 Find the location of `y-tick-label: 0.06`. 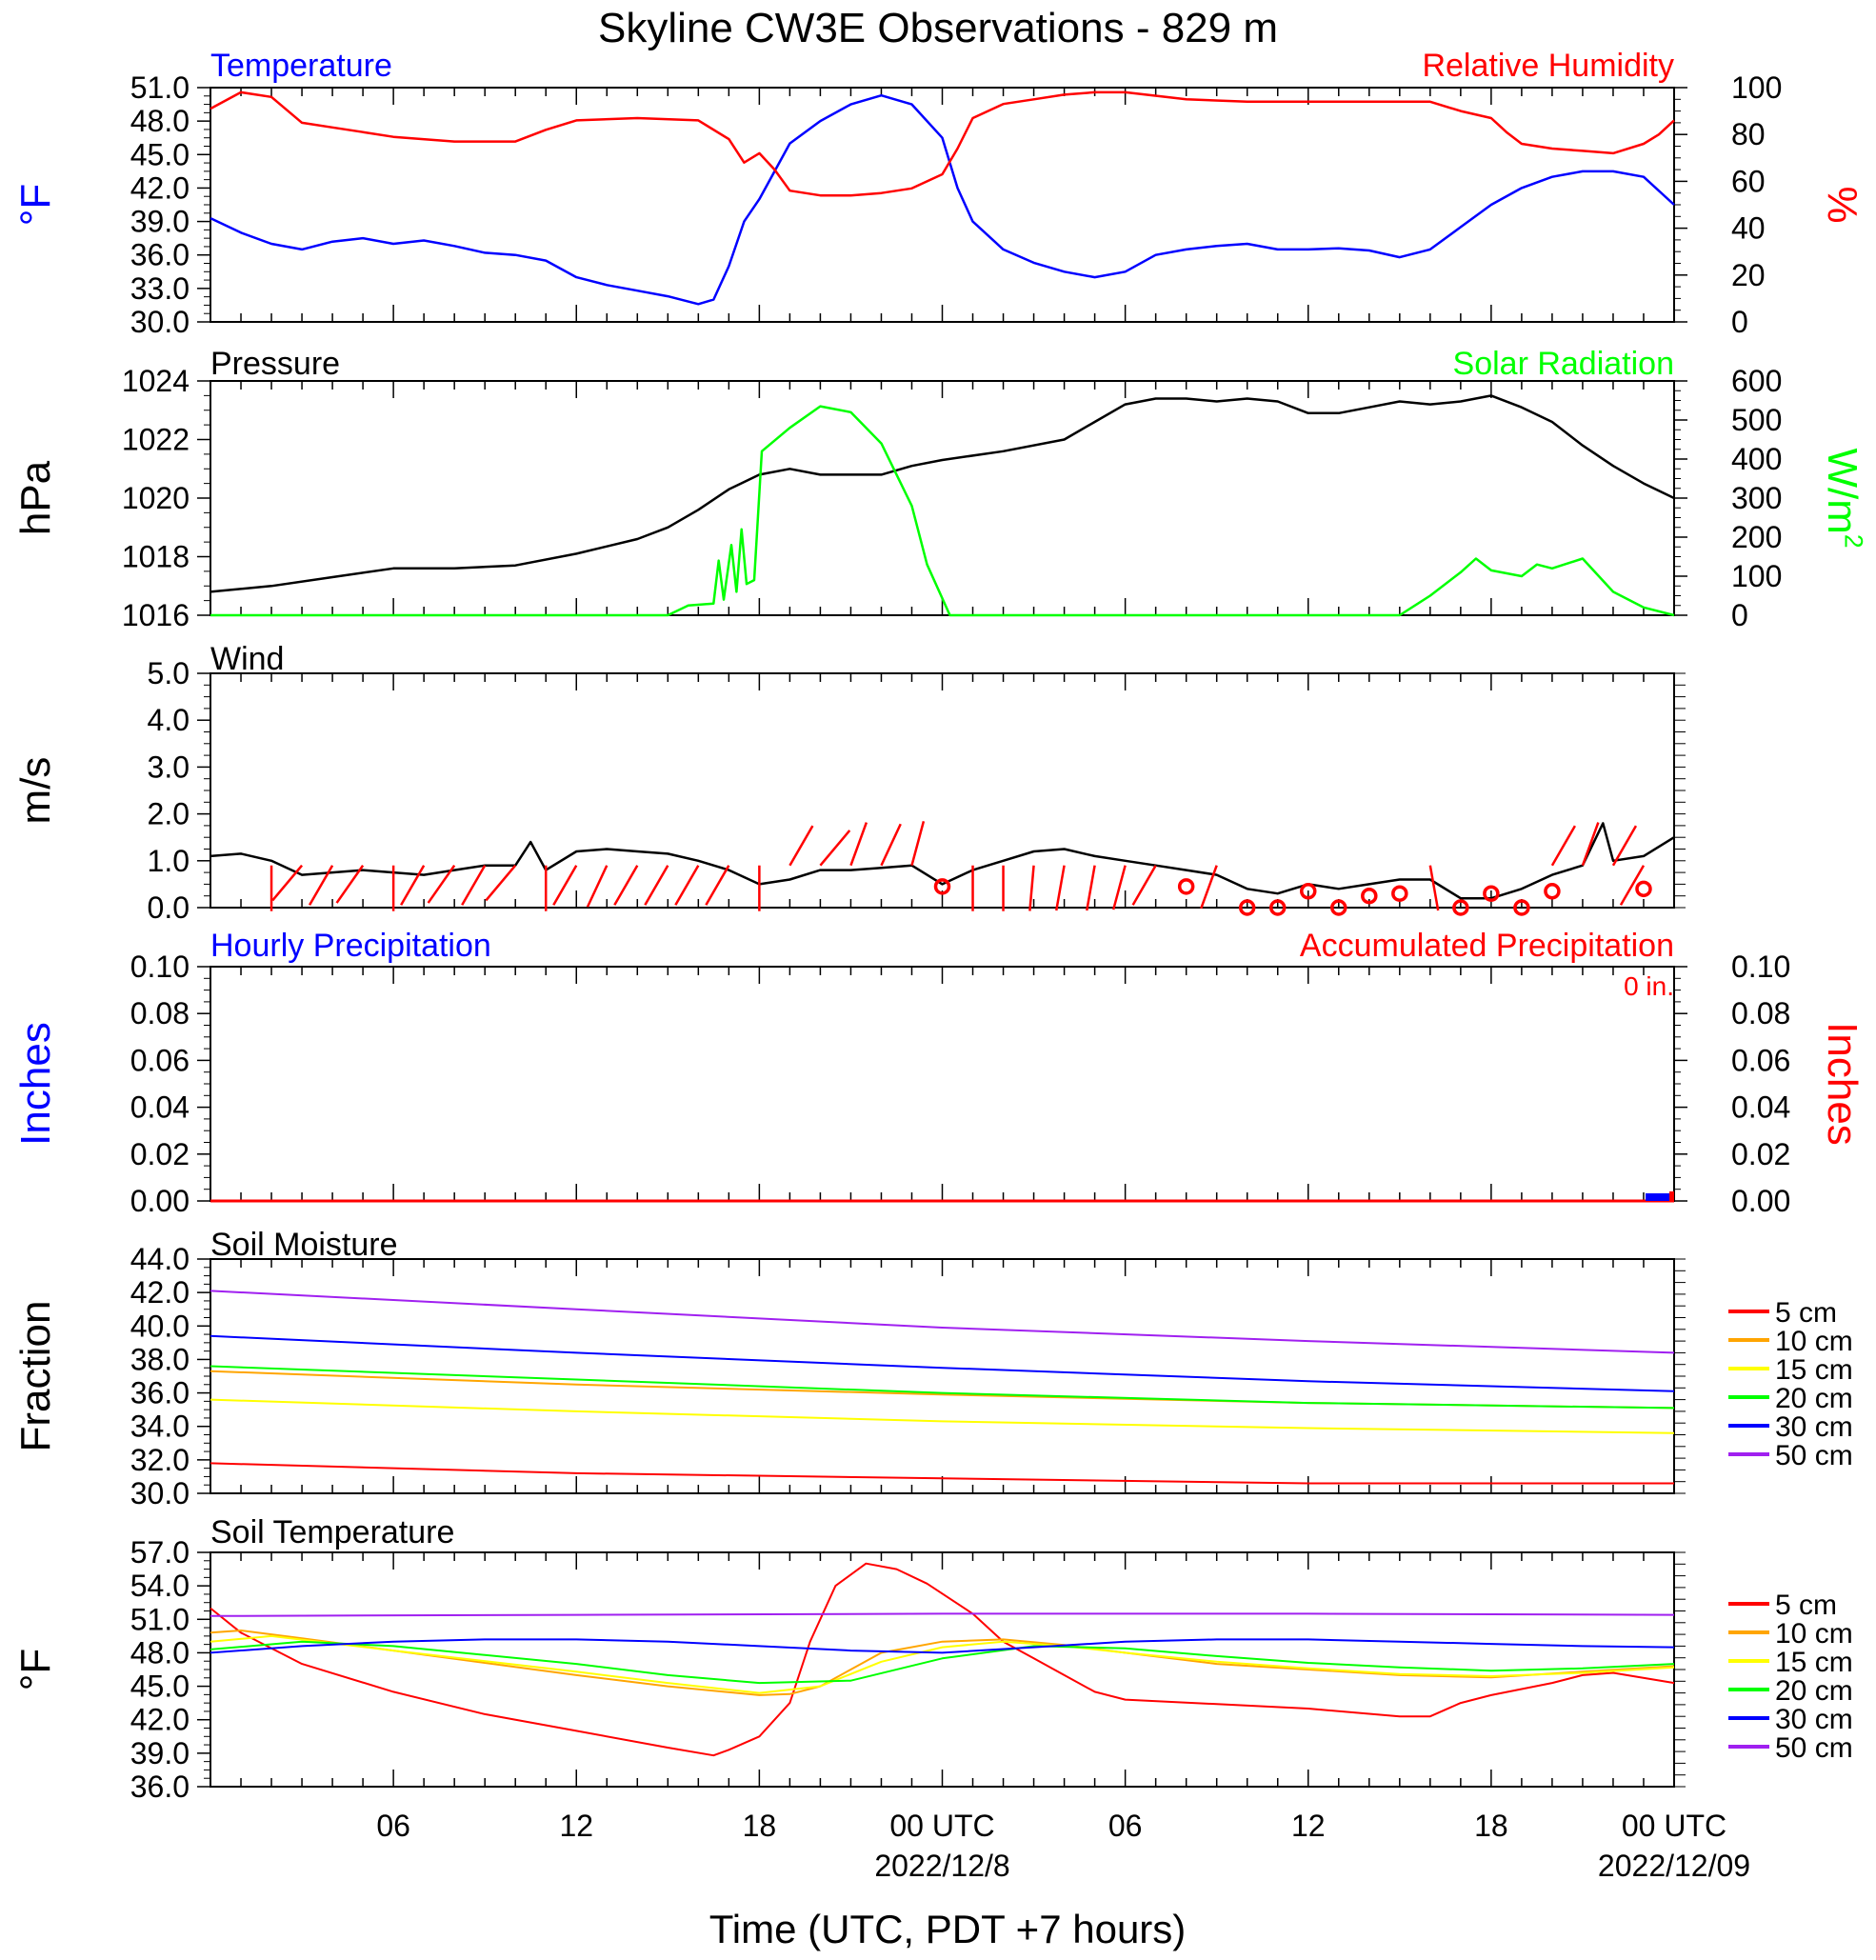

y-tick-label: 0.06 is located at coordinates (160, 1060).